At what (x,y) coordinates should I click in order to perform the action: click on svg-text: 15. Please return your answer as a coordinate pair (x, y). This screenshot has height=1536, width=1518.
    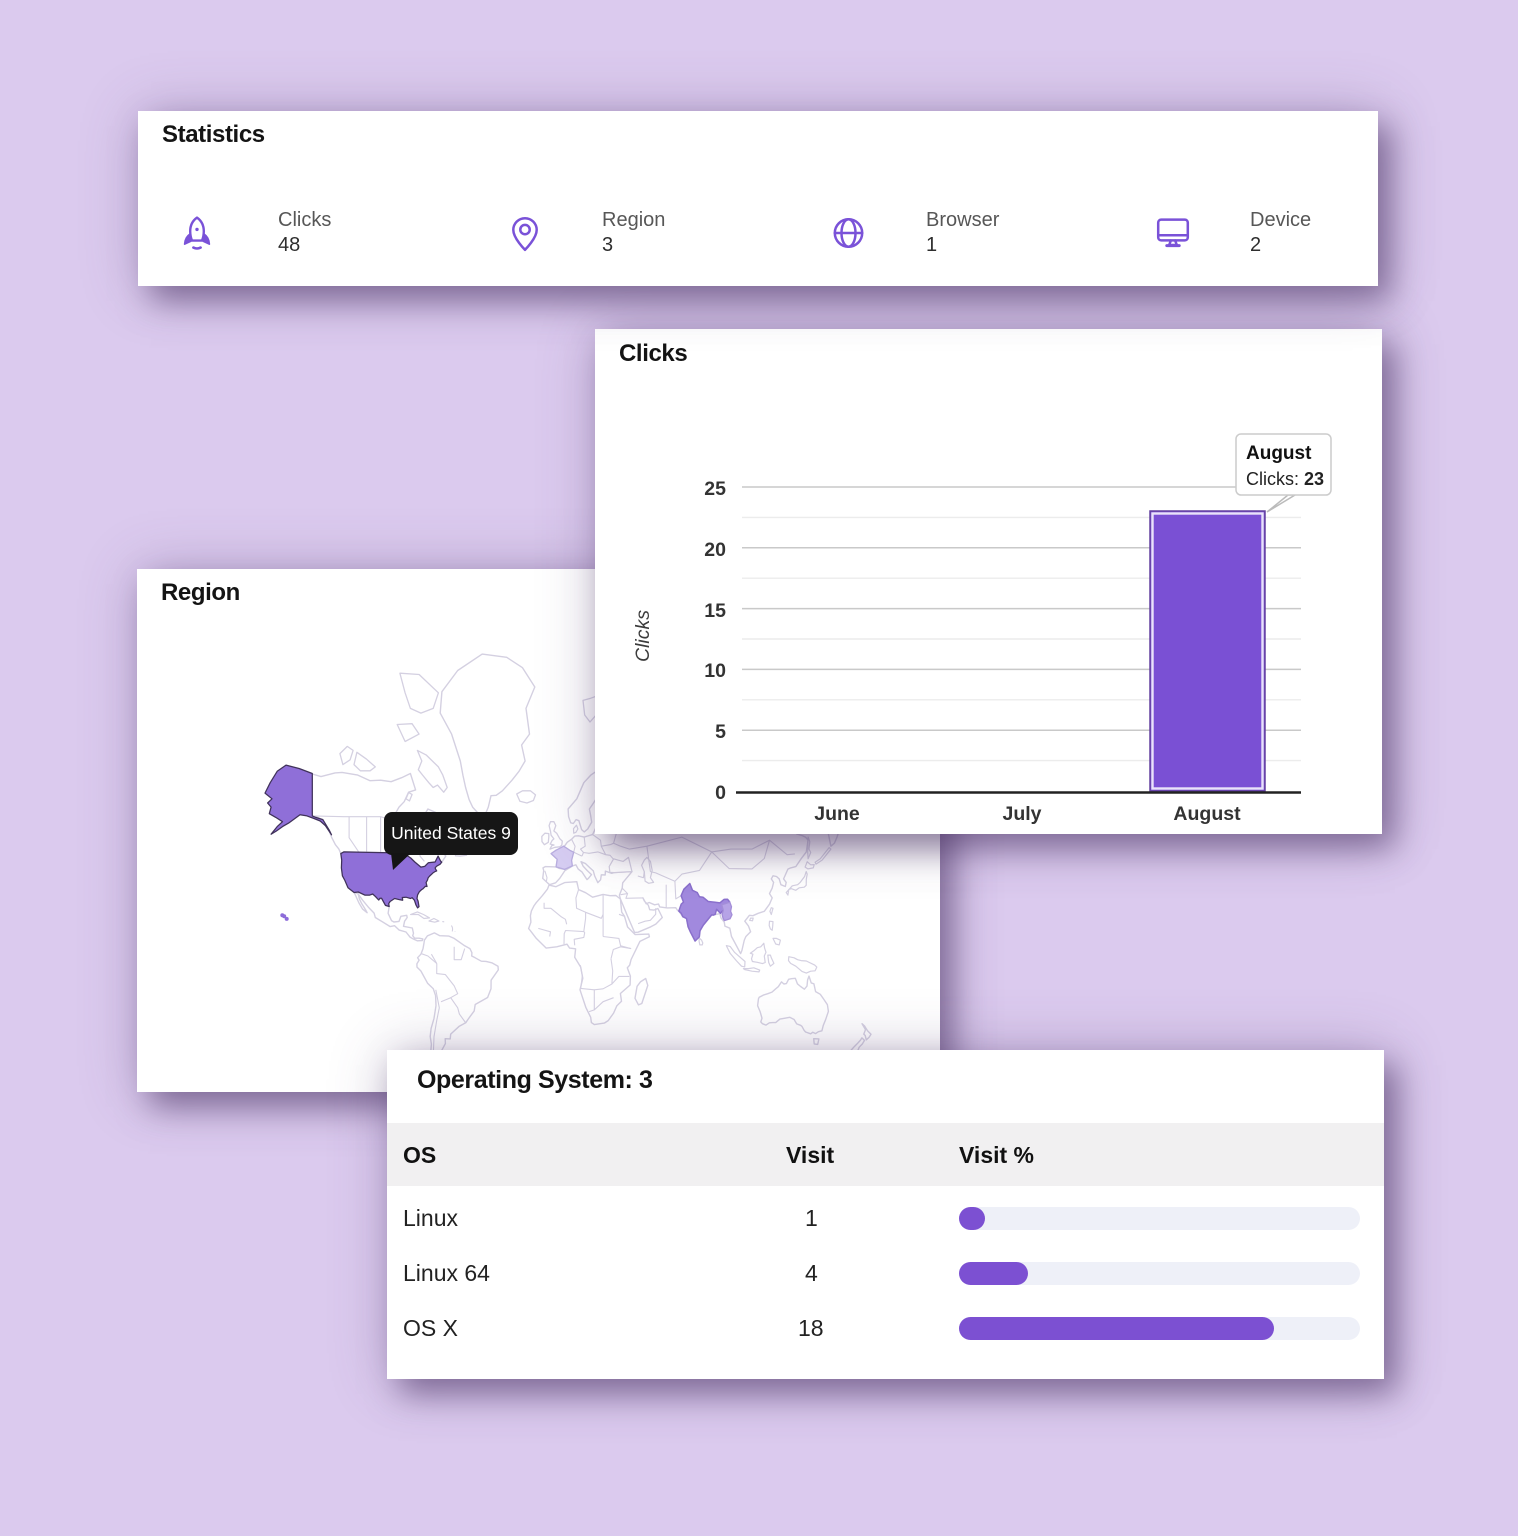
    Looking at the image, I should click on (715, 611).